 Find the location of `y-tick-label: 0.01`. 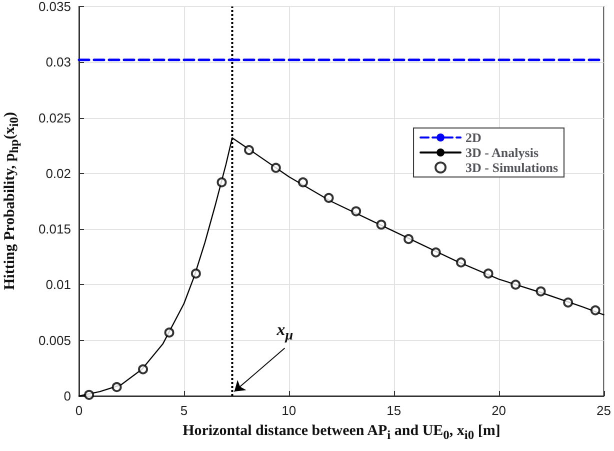

y-tick-label: 0.01 is located at coordinates (58, 284).